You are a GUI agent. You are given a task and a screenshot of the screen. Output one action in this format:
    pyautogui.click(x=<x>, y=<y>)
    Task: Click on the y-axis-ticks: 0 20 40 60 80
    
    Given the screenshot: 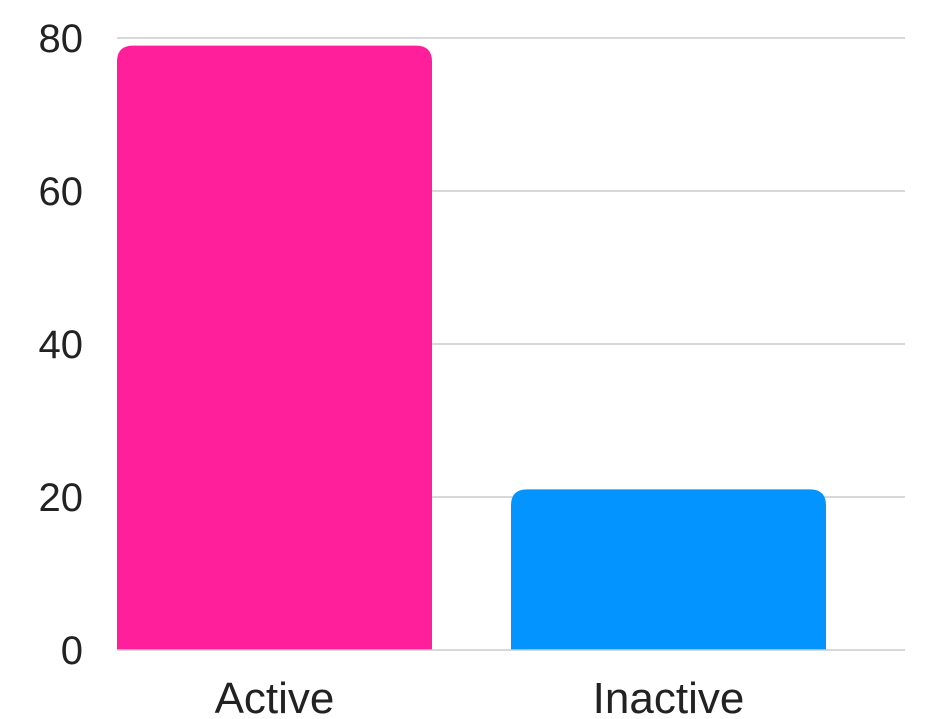 What is the action you would take?
    pyautogui.click(x=61, y=345)
    